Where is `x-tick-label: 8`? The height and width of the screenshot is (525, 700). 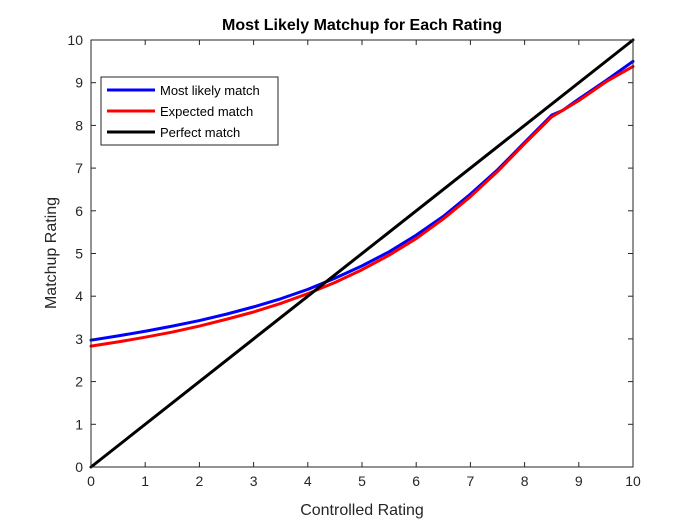 x-tick-label: 8 is located at coordinates (525, 481).